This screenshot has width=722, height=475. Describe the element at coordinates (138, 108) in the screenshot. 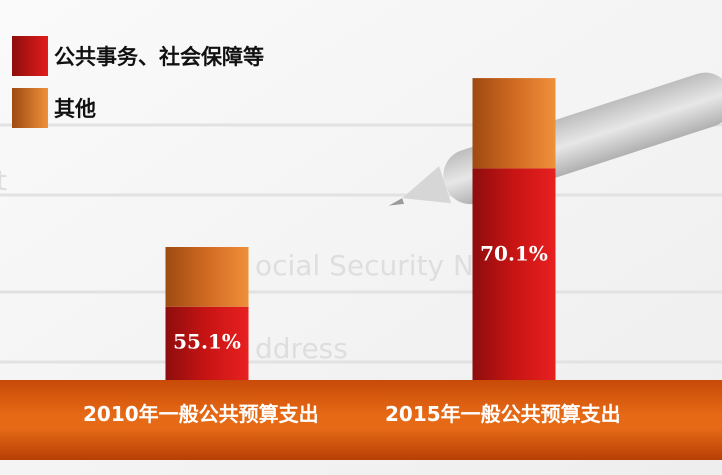

I see `legend-item-other: 其他` at that location.